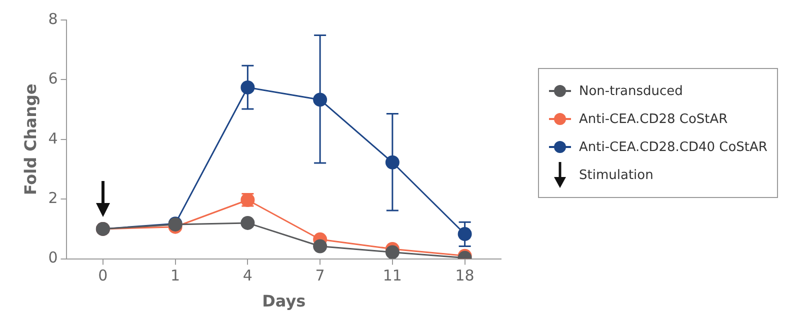 This screenshot has width=792, height=325. What do you see at coordinates (631, 91) in the screenshot?
I see `legend-label: Non-transduced` at bounding box center [631, 91].